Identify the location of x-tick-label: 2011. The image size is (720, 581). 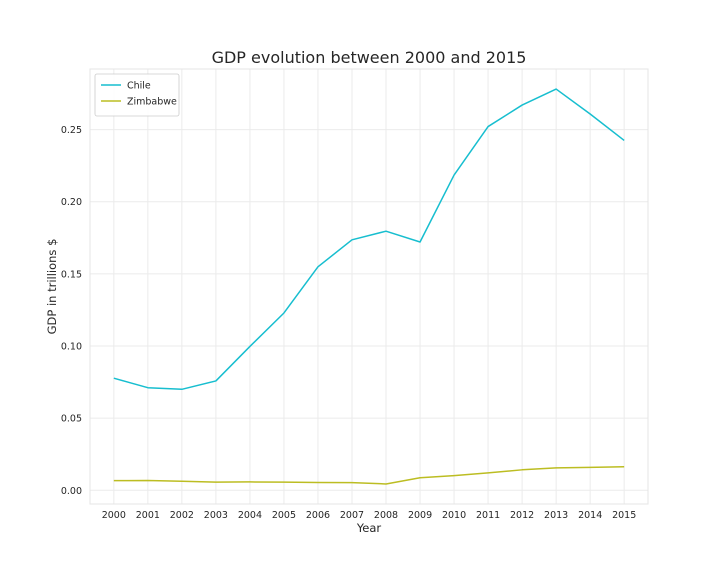
(488, 515).